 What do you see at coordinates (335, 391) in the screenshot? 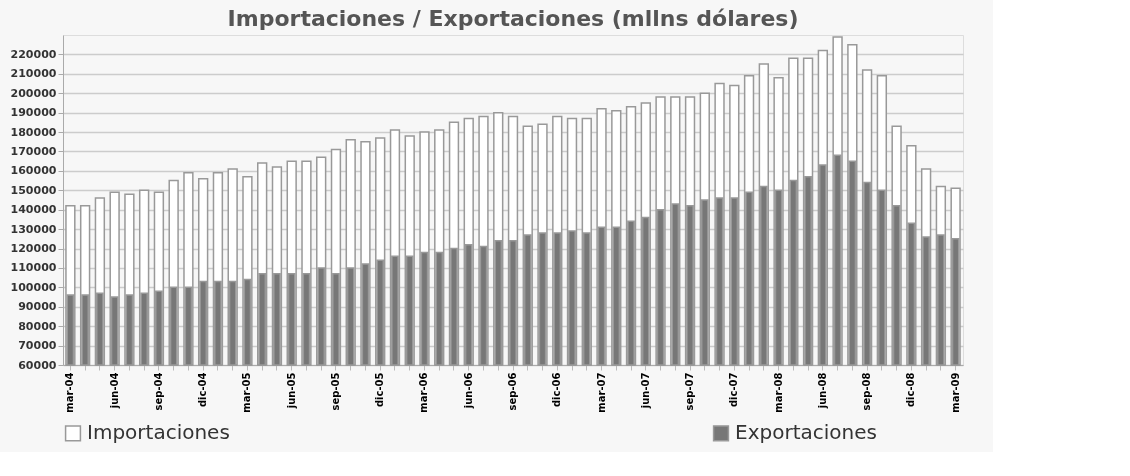
I see `x-tick-label: sep-05` at bounding box center [335, 391].